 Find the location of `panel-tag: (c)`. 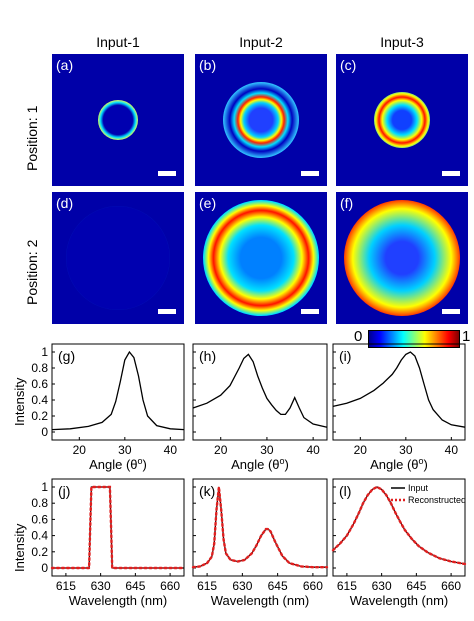

panel-tag: (c) is located at coordinates (348, 65).